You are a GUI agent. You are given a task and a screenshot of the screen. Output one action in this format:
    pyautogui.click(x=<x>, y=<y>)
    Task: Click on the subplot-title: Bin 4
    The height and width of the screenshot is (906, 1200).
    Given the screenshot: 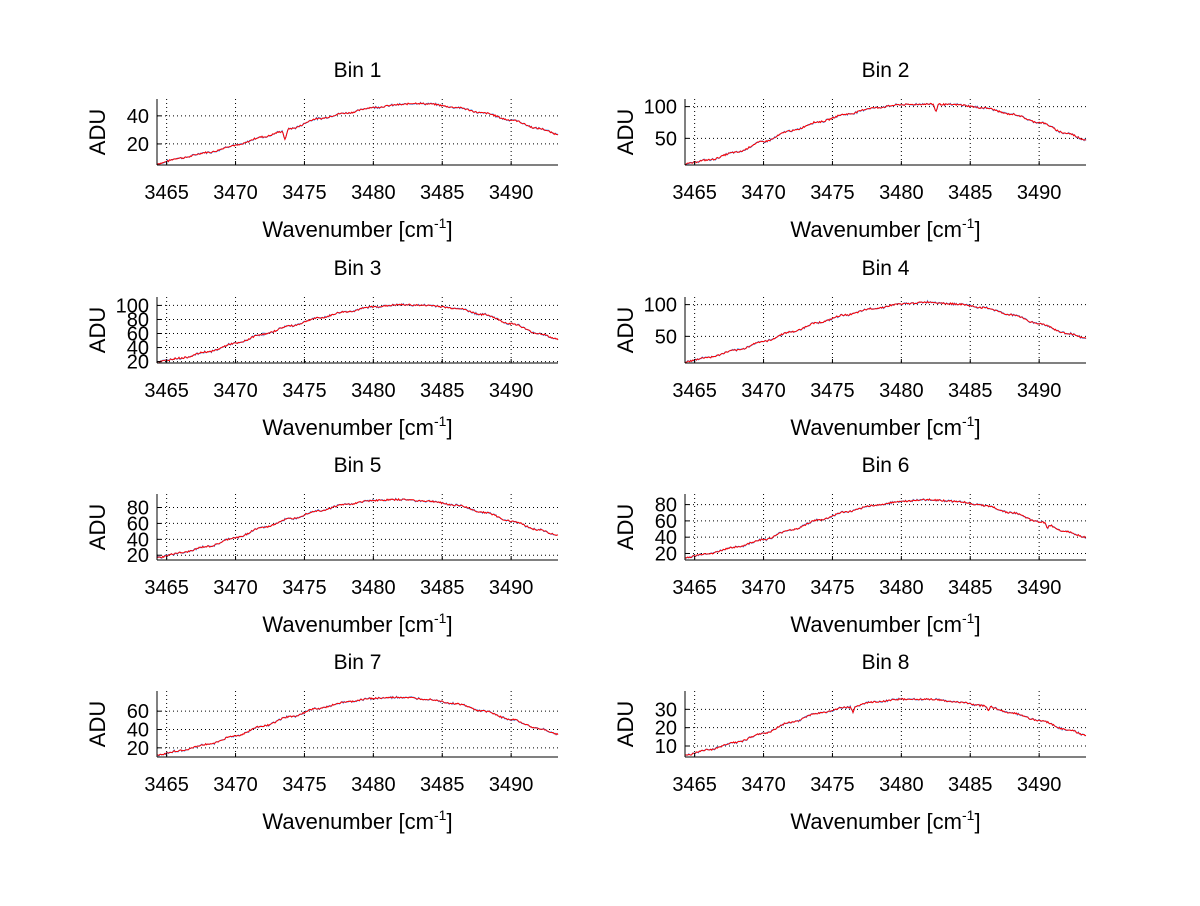 What is the action you would take?
    pyautogui.click(x=886, y=268)
    